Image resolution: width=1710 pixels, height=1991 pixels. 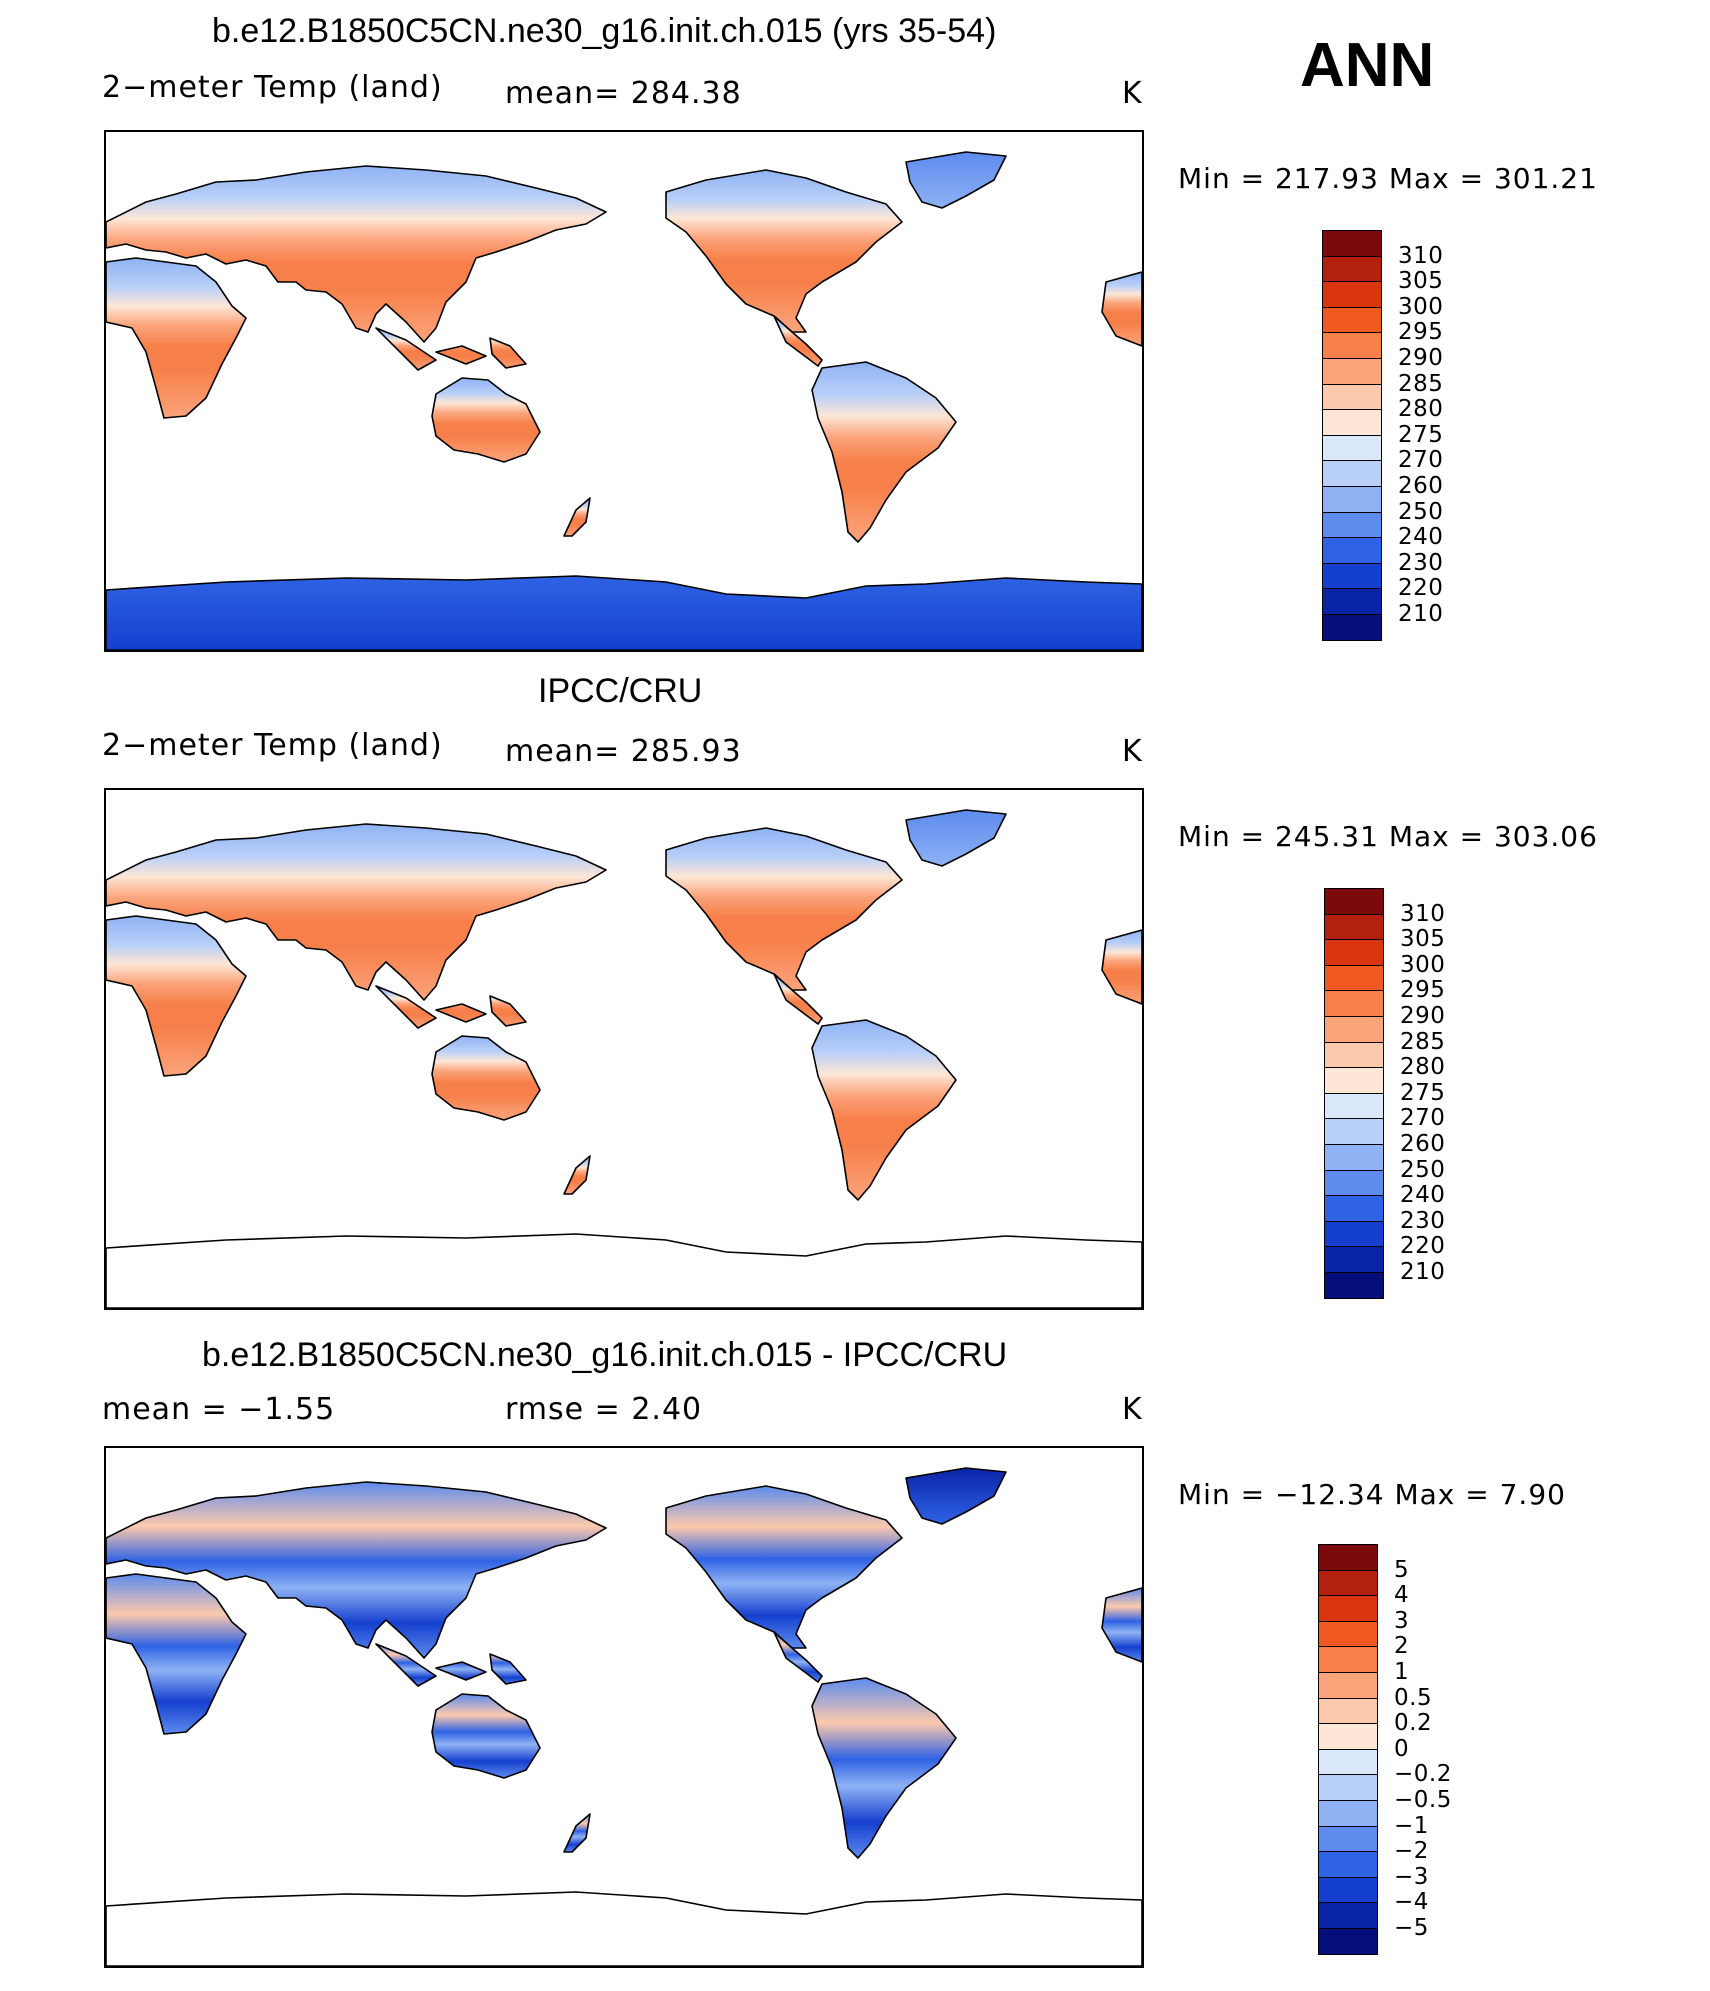 I want to click on mean-value: mean= 285.93, so click(x=623, y=751).